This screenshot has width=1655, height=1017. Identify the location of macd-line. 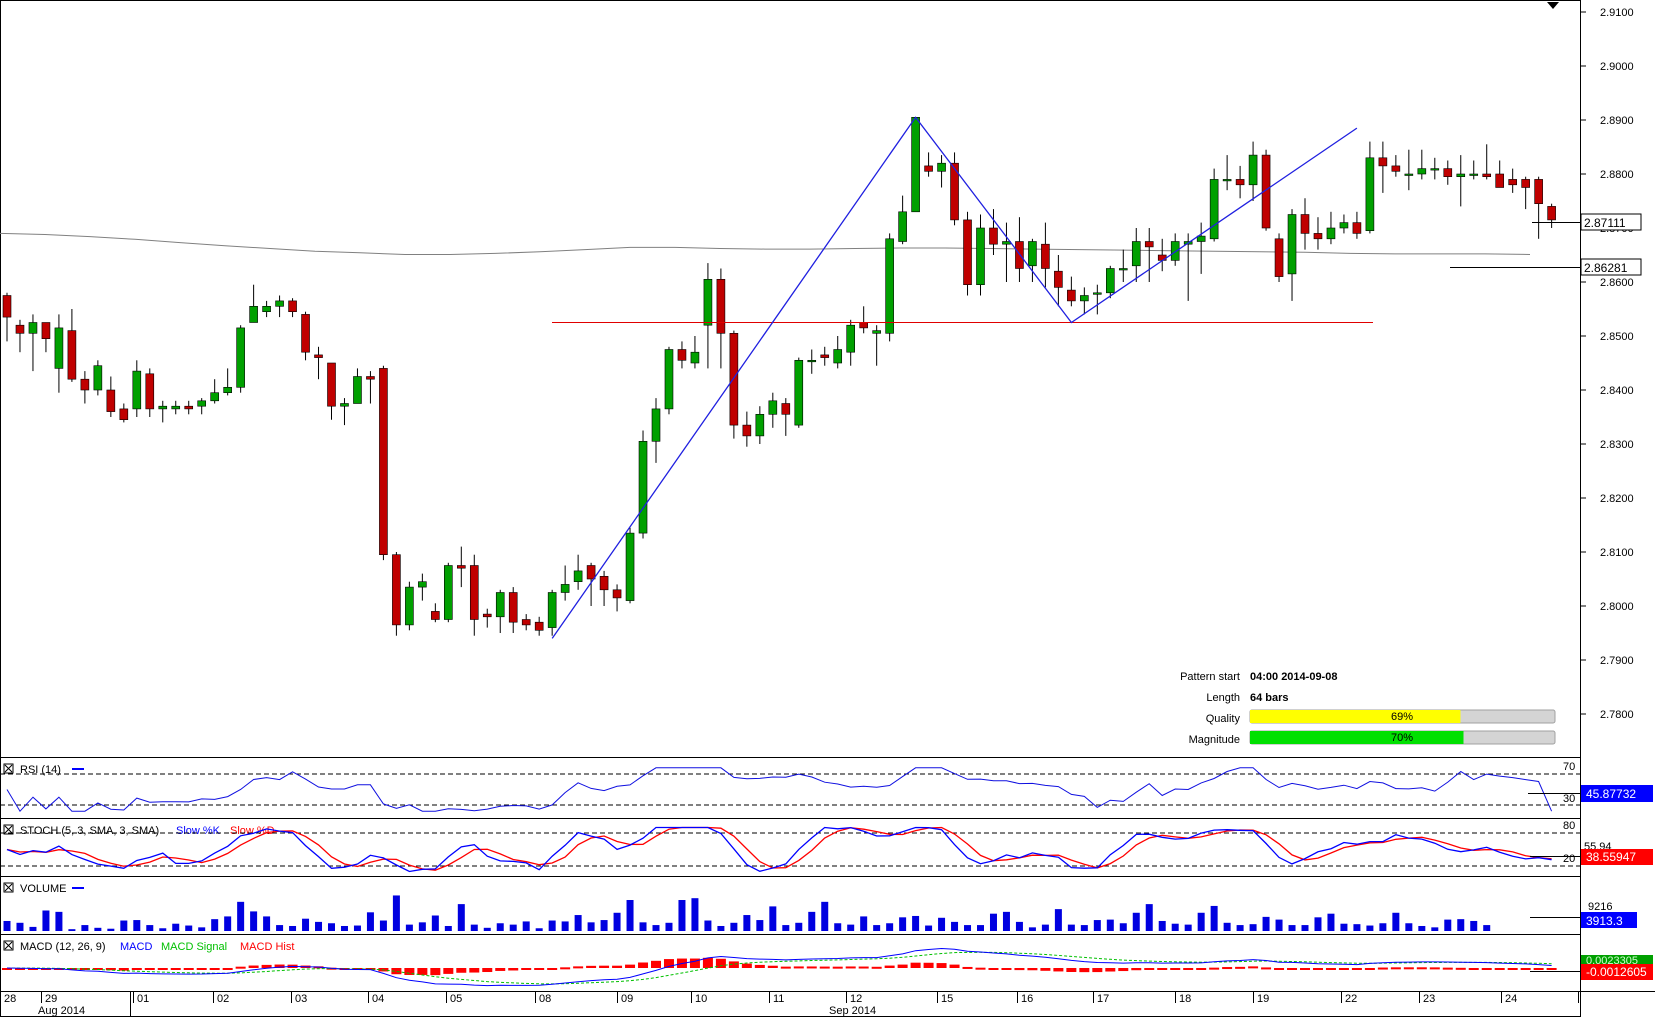
(779, 967).